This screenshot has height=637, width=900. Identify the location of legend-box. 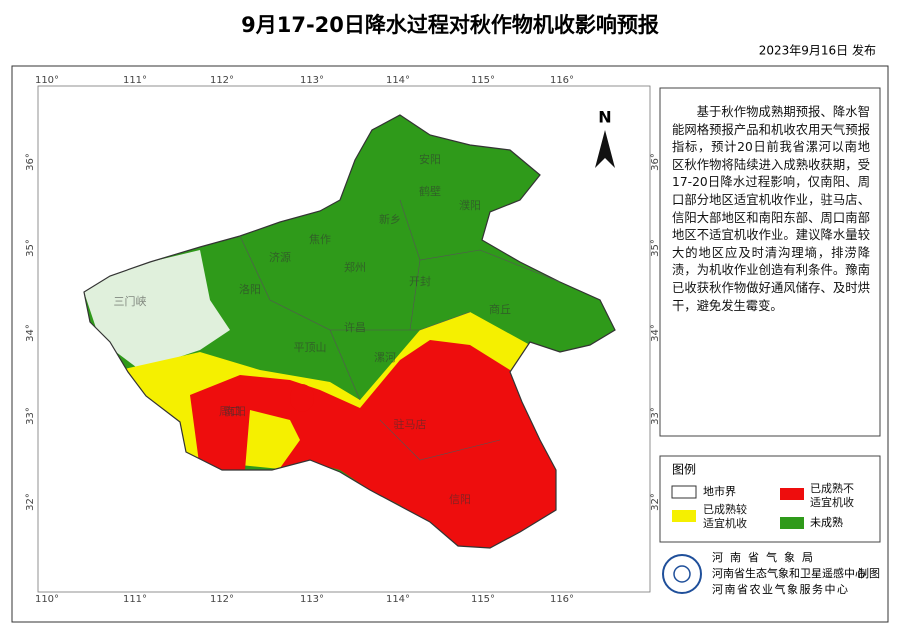
(770, 499).